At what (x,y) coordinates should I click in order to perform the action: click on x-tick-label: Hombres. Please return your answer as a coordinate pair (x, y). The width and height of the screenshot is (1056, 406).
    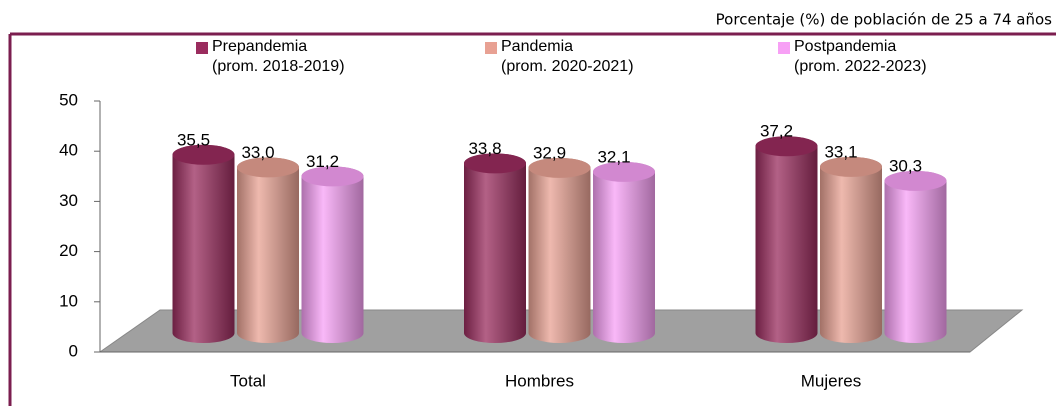
    Looking at the image, I should click on (539, 380).